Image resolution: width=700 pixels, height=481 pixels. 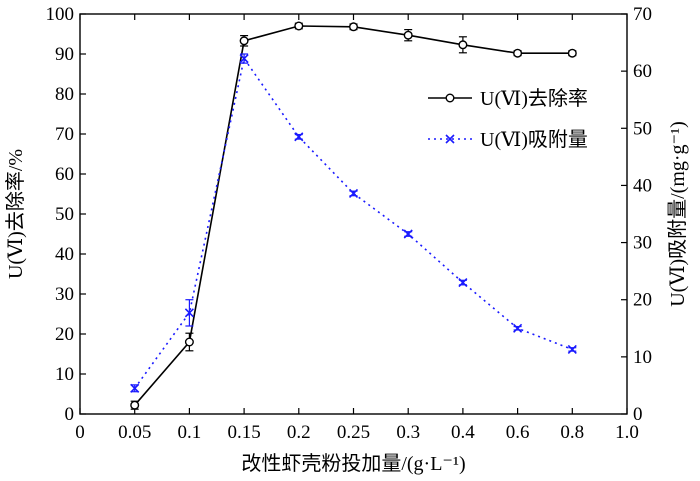 I want to click on x-tick-label: 0.25, so click(x=353, y=432).